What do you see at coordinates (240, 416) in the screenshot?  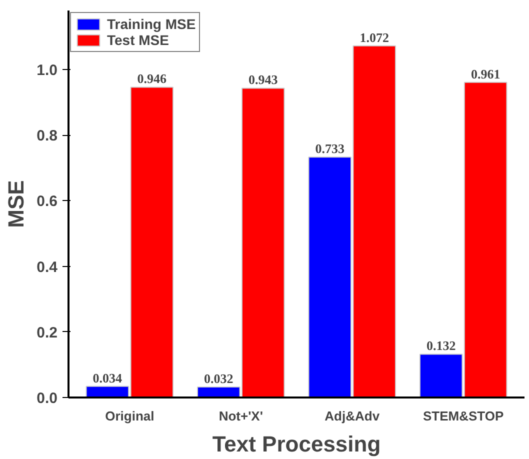 I see `x-tick-label: Not+'X'` at bounding box center [240, 416].